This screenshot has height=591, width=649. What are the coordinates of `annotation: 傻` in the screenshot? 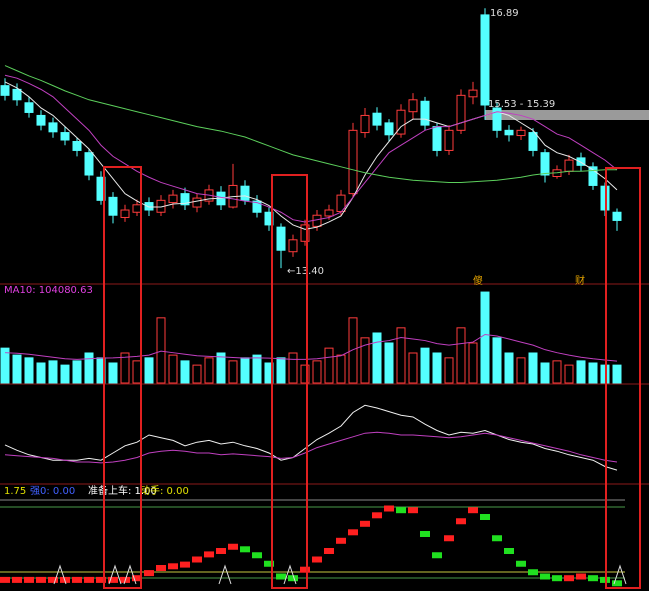 It's located at (478, 281).